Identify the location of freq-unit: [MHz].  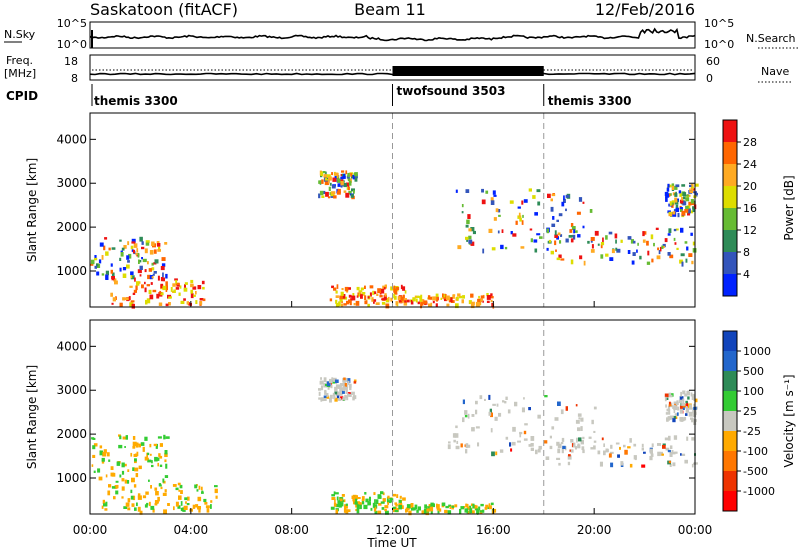
(20, 73).